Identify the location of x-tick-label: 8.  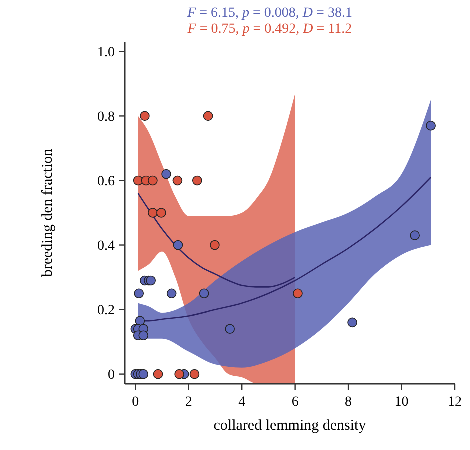
(348, 402).